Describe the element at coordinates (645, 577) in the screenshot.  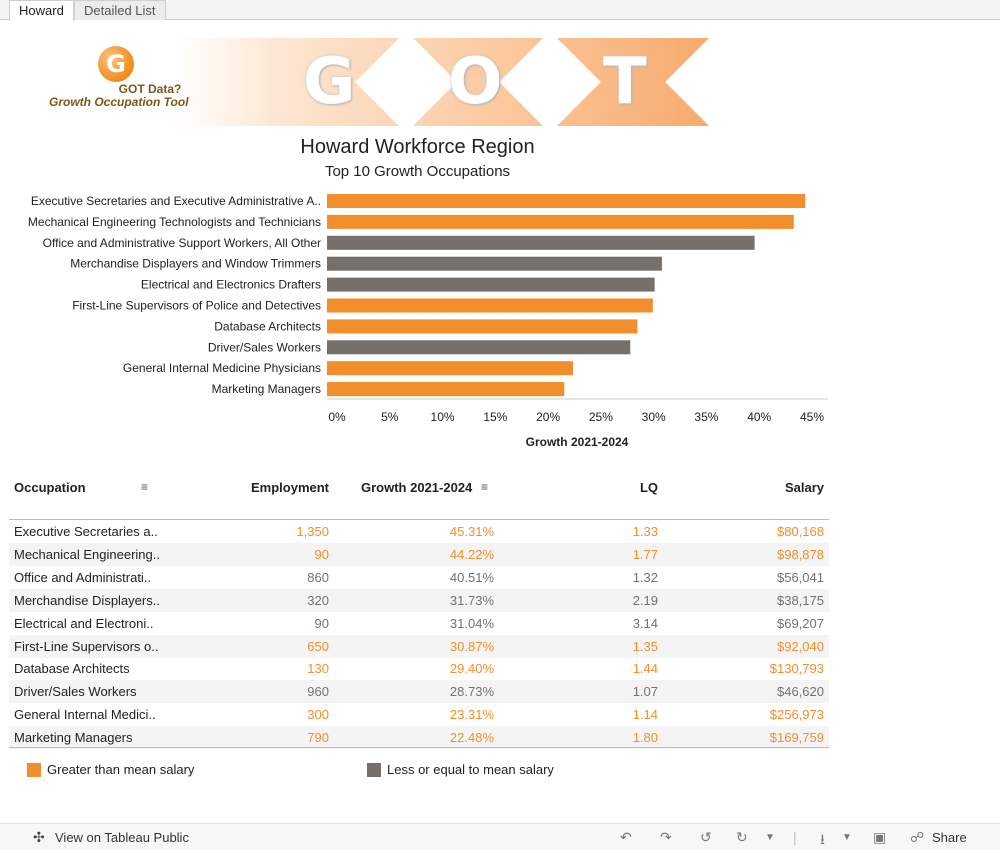
I see `cell-lq: 1.32` at that location.